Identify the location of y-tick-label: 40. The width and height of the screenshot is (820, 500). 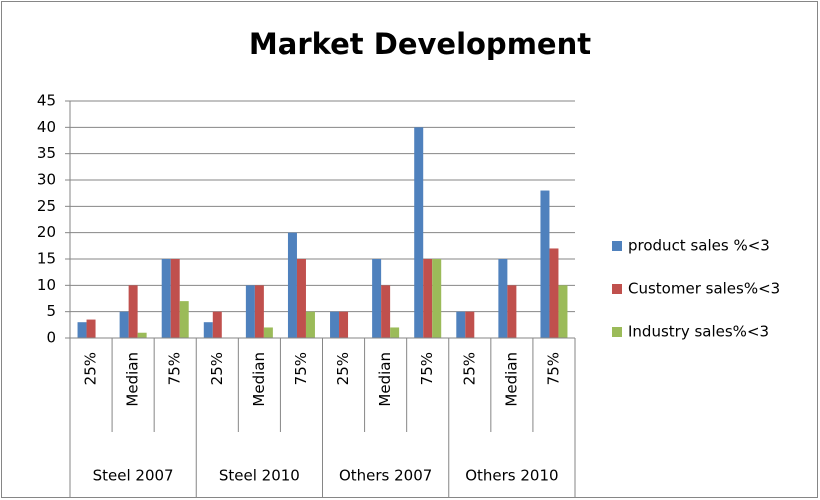
(46, 127).